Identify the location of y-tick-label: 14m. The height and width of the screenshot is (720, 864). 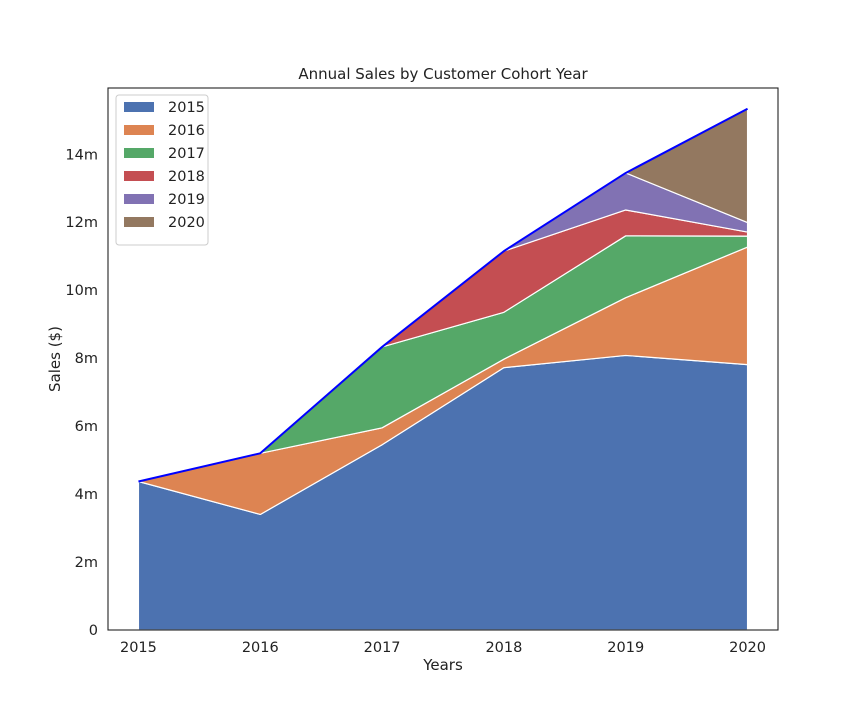
(81, 155).